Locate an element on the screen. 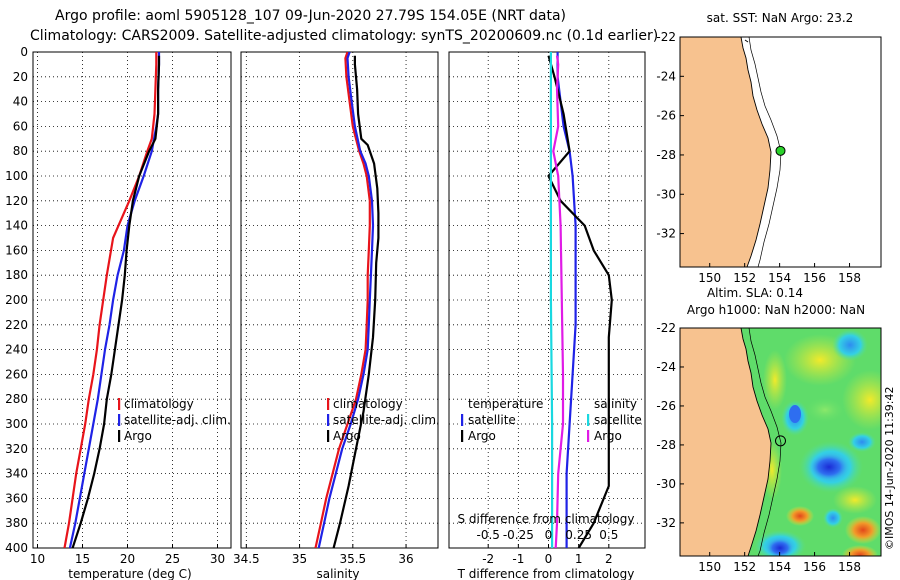  x-tick-label: 15 is located at coordinates (82, 559).